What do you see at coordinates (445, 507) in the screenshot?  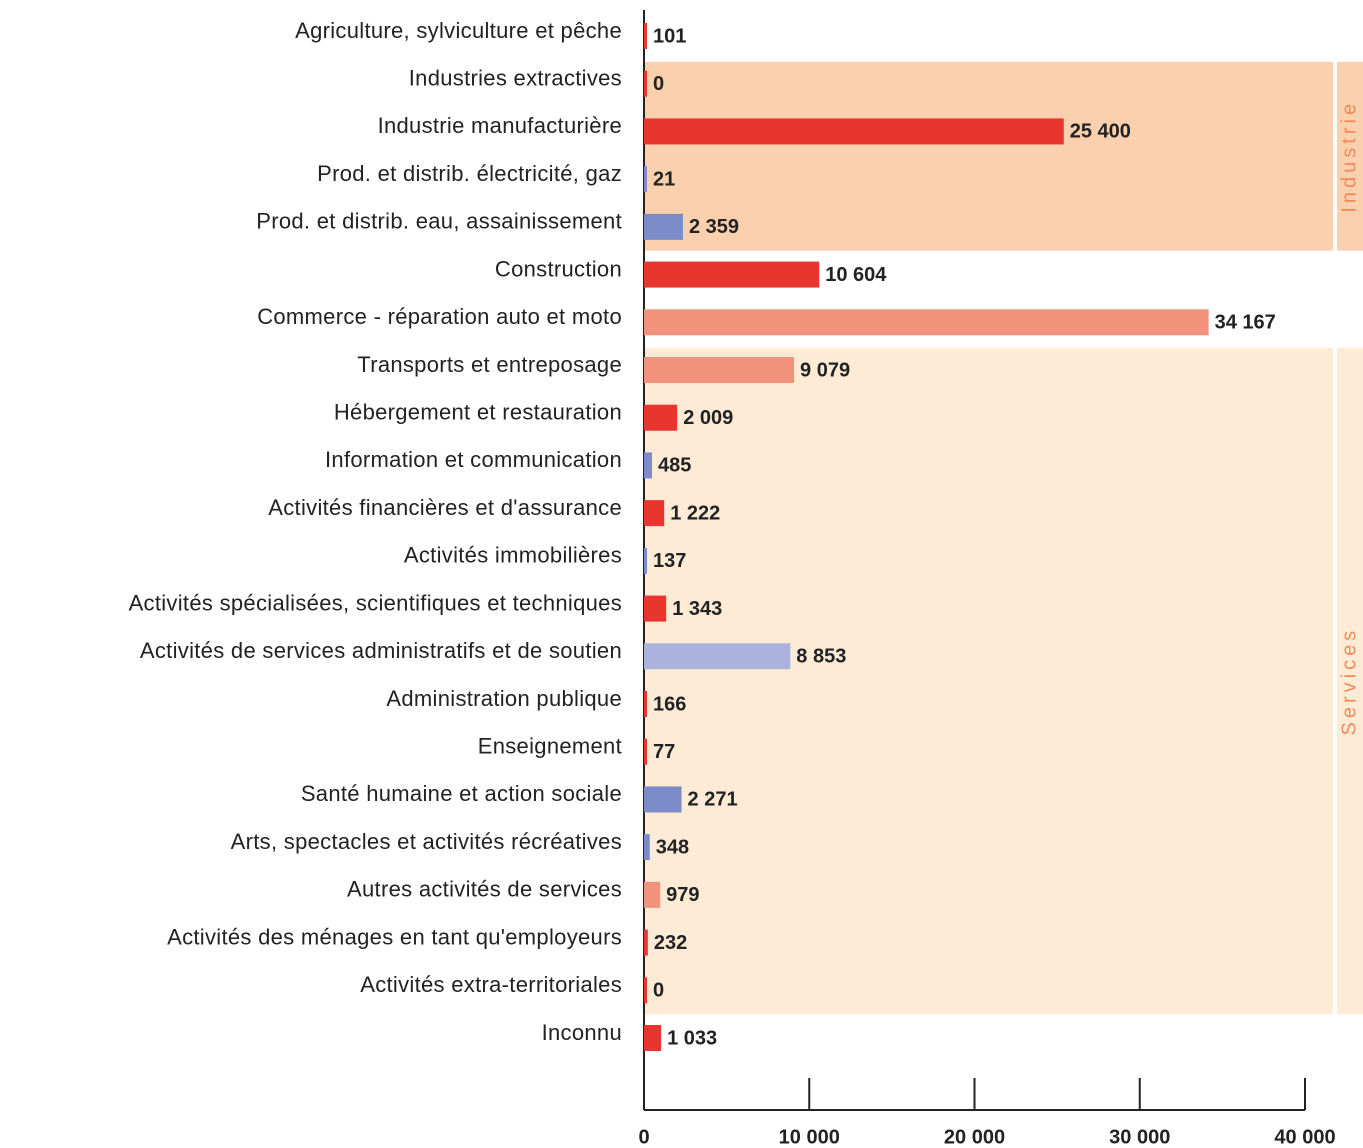 I see `category-label: Activités financières et d'assurance` at bounding box center [445, 507].